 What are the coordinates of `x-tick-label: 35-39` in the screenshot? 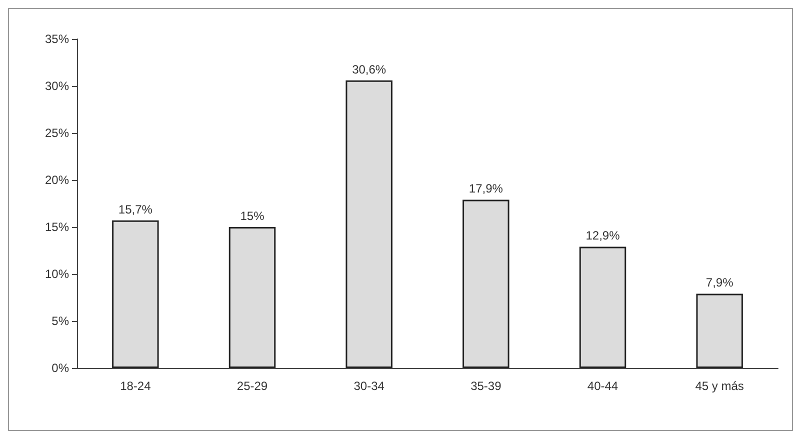 It's located at (486, 386).